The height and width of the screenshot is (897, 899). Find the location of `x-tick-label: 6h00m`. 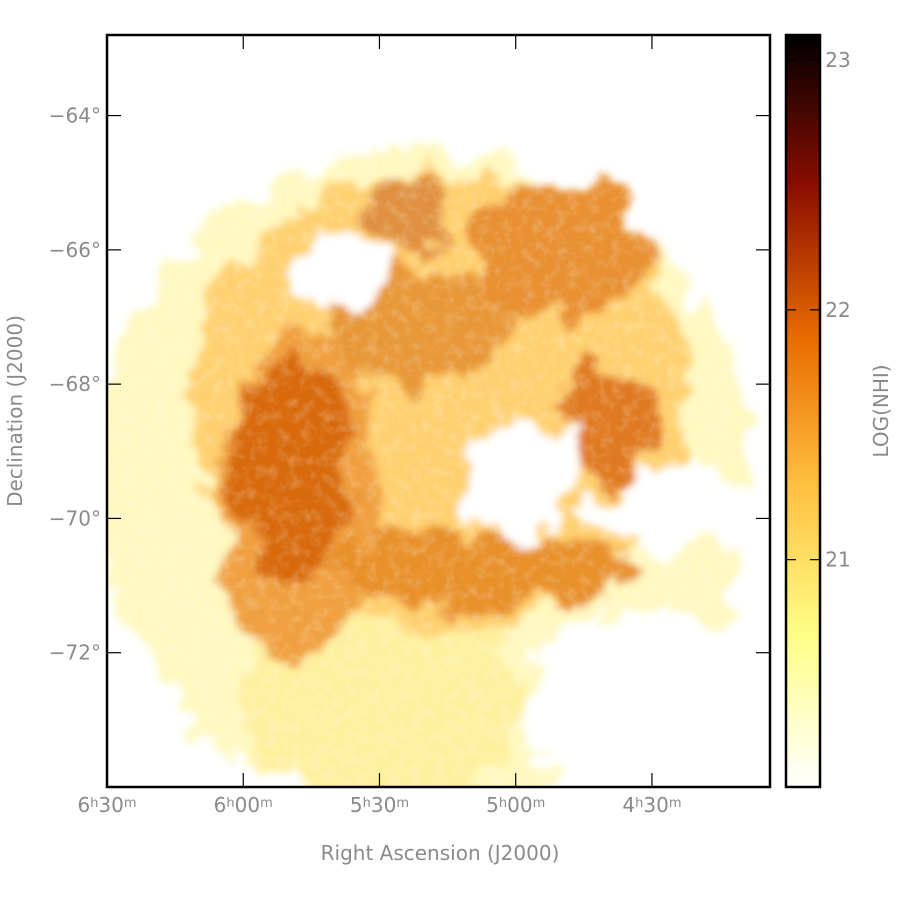

x-tick-label: 6h00m is located at coordinates (243, 805).